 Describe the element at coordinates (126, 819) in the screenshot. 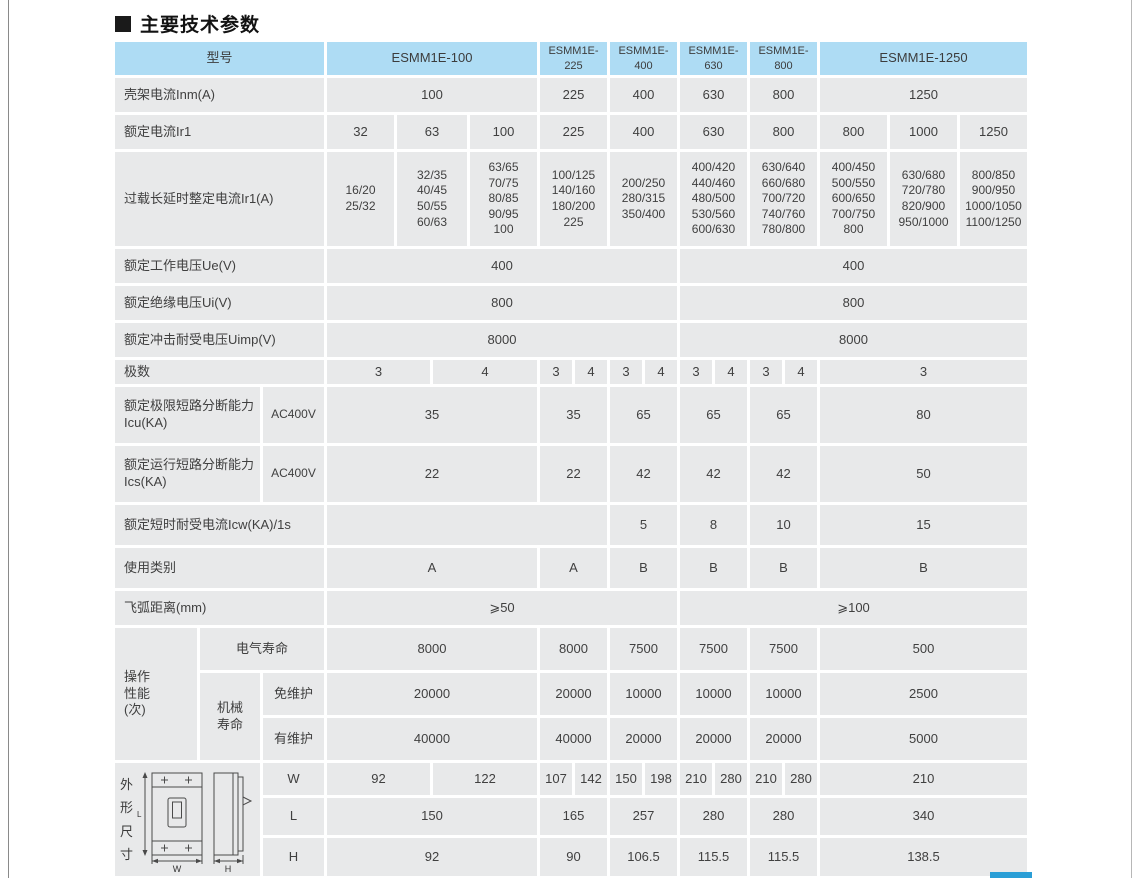

I see `dimension-diagram-label: 外形尺寸` at that location.